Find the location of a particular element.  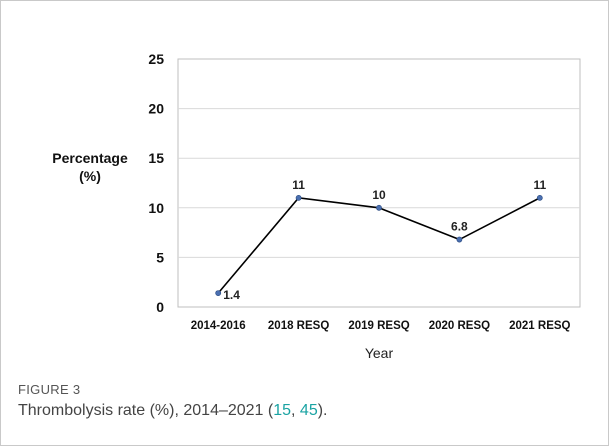

y-tick-label-0: 0 is located at coordinates (160, 307).